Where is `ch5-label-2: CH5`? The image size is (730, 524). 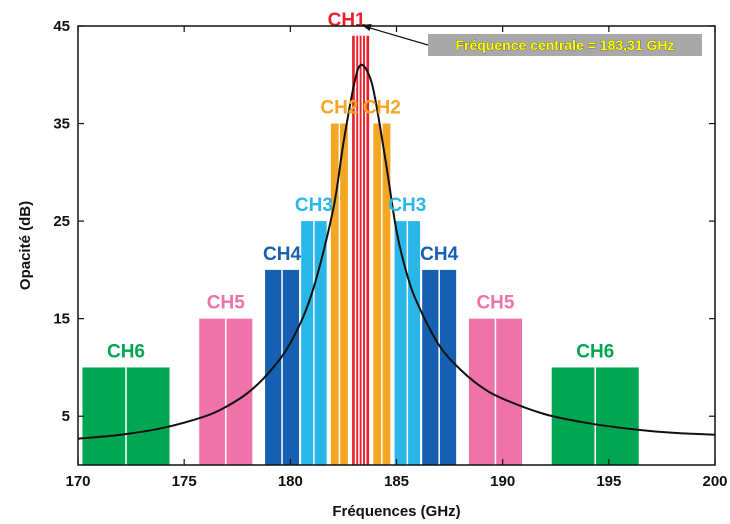 ch5-label-2: CH5 is located at coordinates (495, 303).